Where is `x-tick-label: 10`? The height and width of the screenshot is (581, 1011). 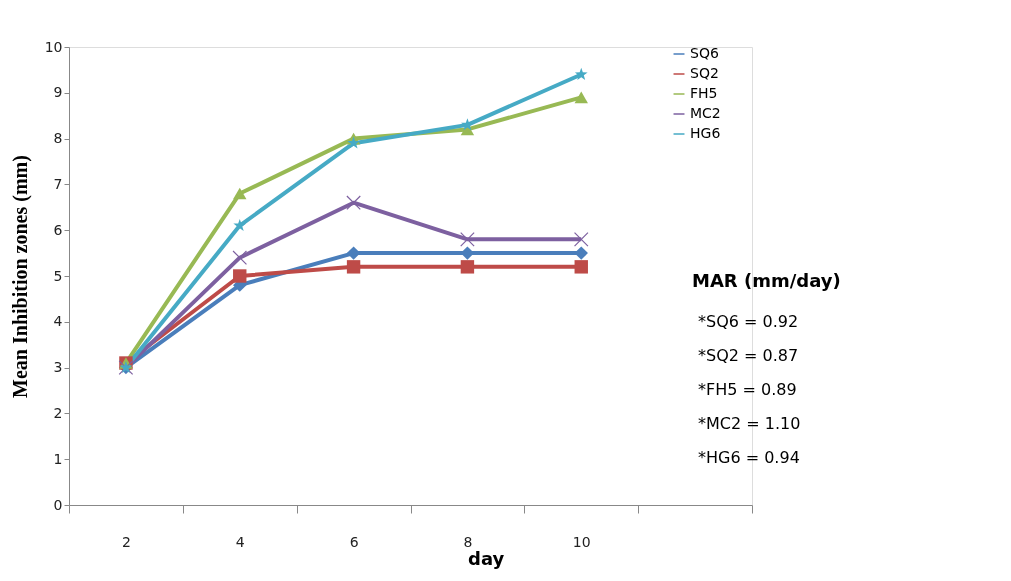
x-tick-label: 10 is located at coordinates (581, 541).